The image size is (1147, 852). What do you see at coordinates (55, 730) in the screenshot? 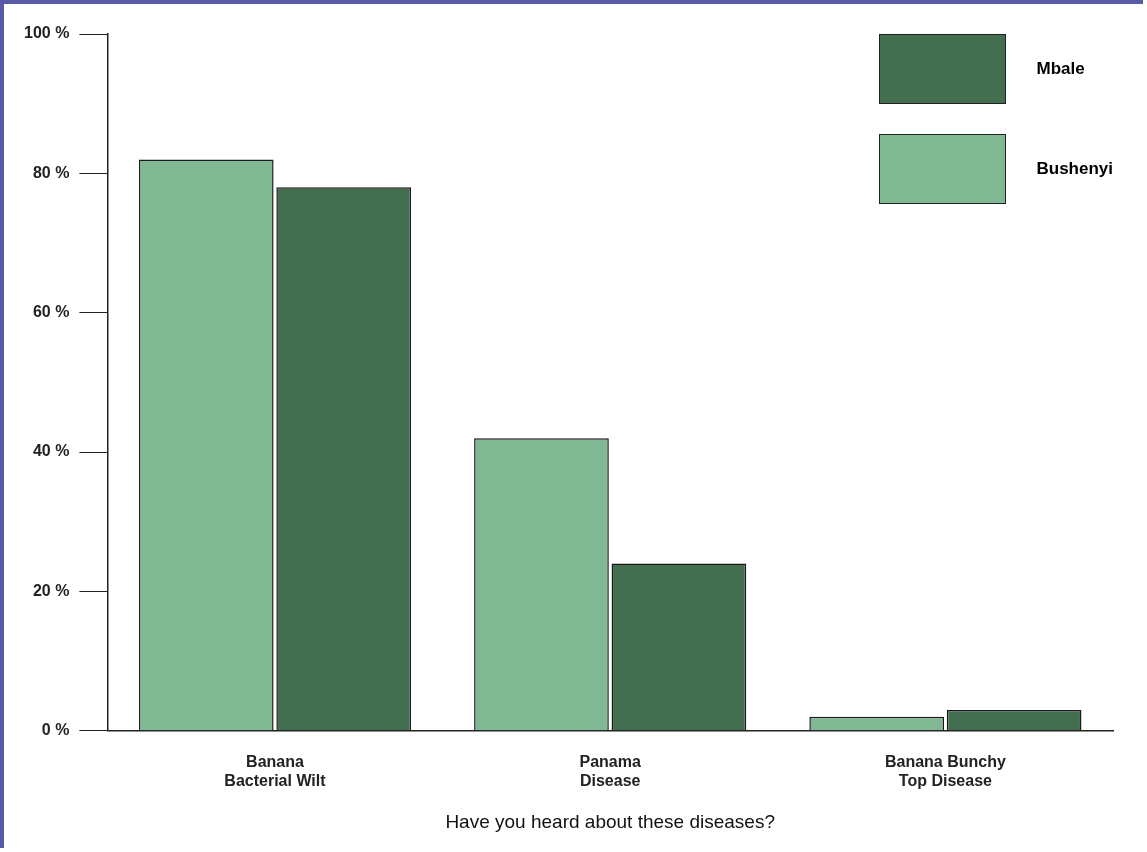
I see `y-tick-label: 0 %` at bounding box center [55, 730].